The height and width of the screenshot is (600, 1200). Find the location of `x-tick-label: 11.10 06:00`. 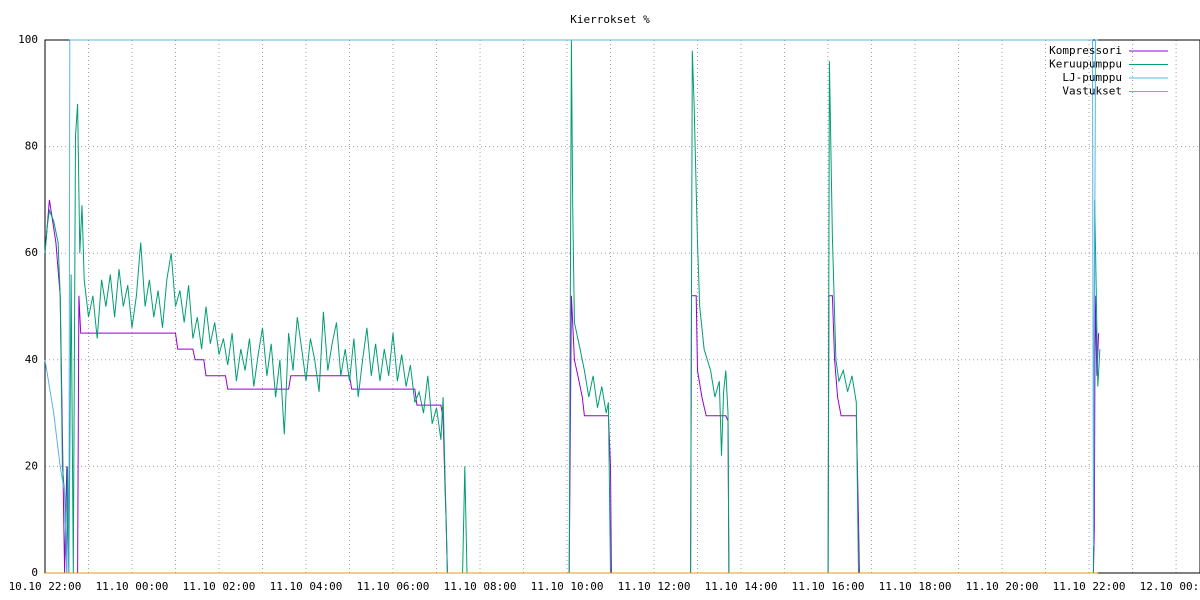

x-tick-label: 11.10 06:00 is located at coordinates (393, 586).